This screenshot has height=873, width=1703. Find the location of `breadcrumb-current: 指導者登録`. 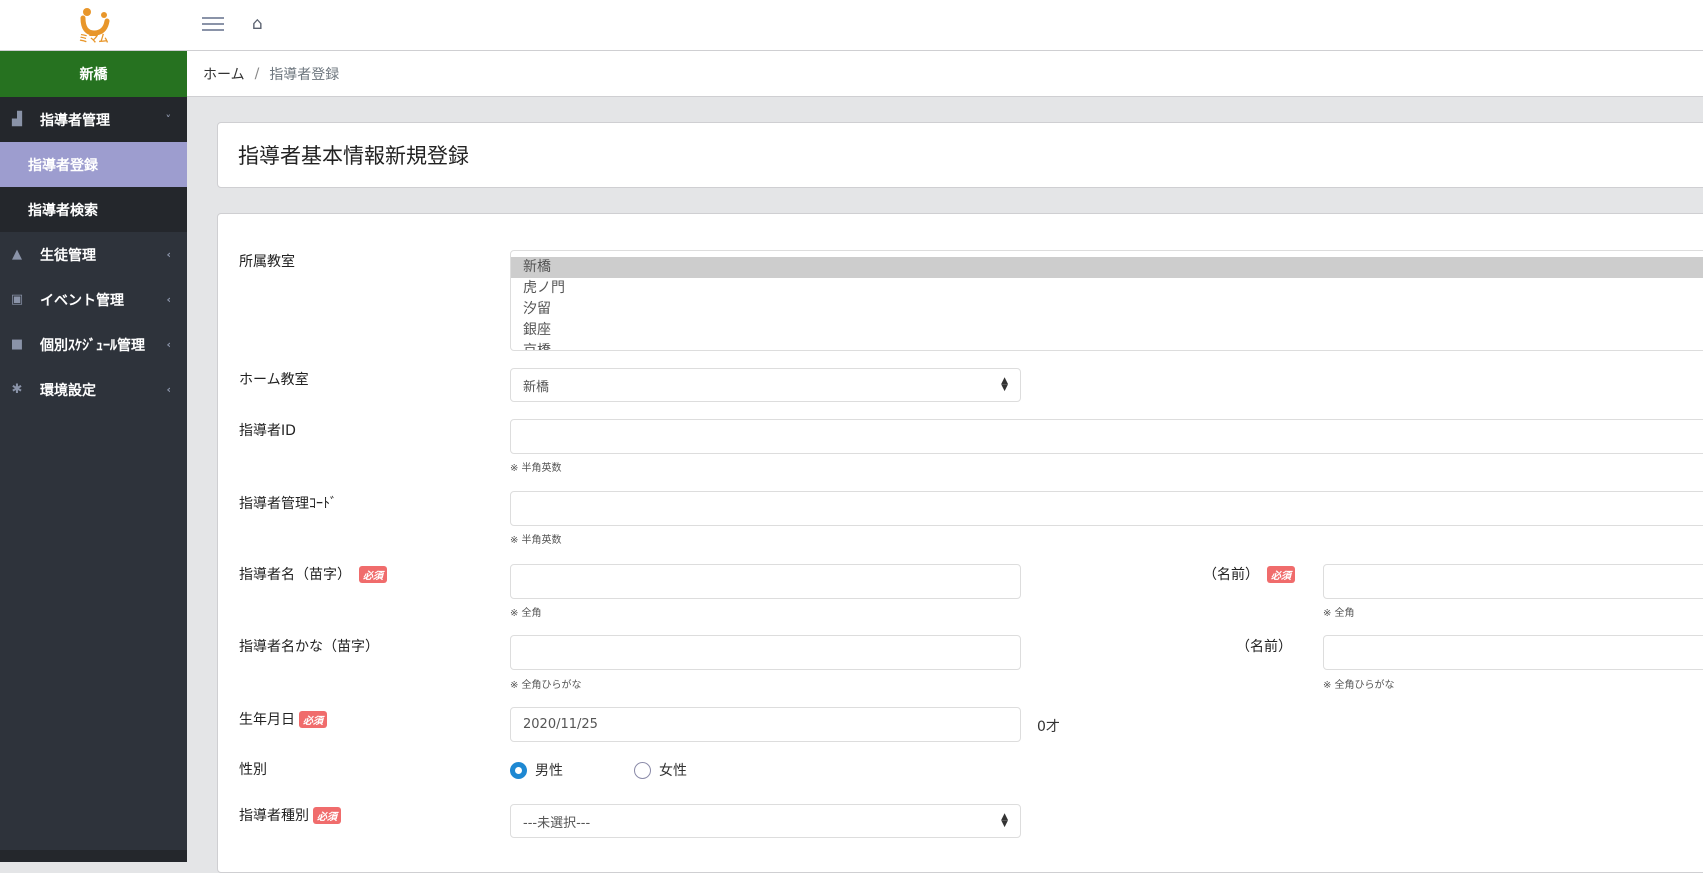

breadcrumb-current: 指導者登録 is located at coordinates (304, 74).